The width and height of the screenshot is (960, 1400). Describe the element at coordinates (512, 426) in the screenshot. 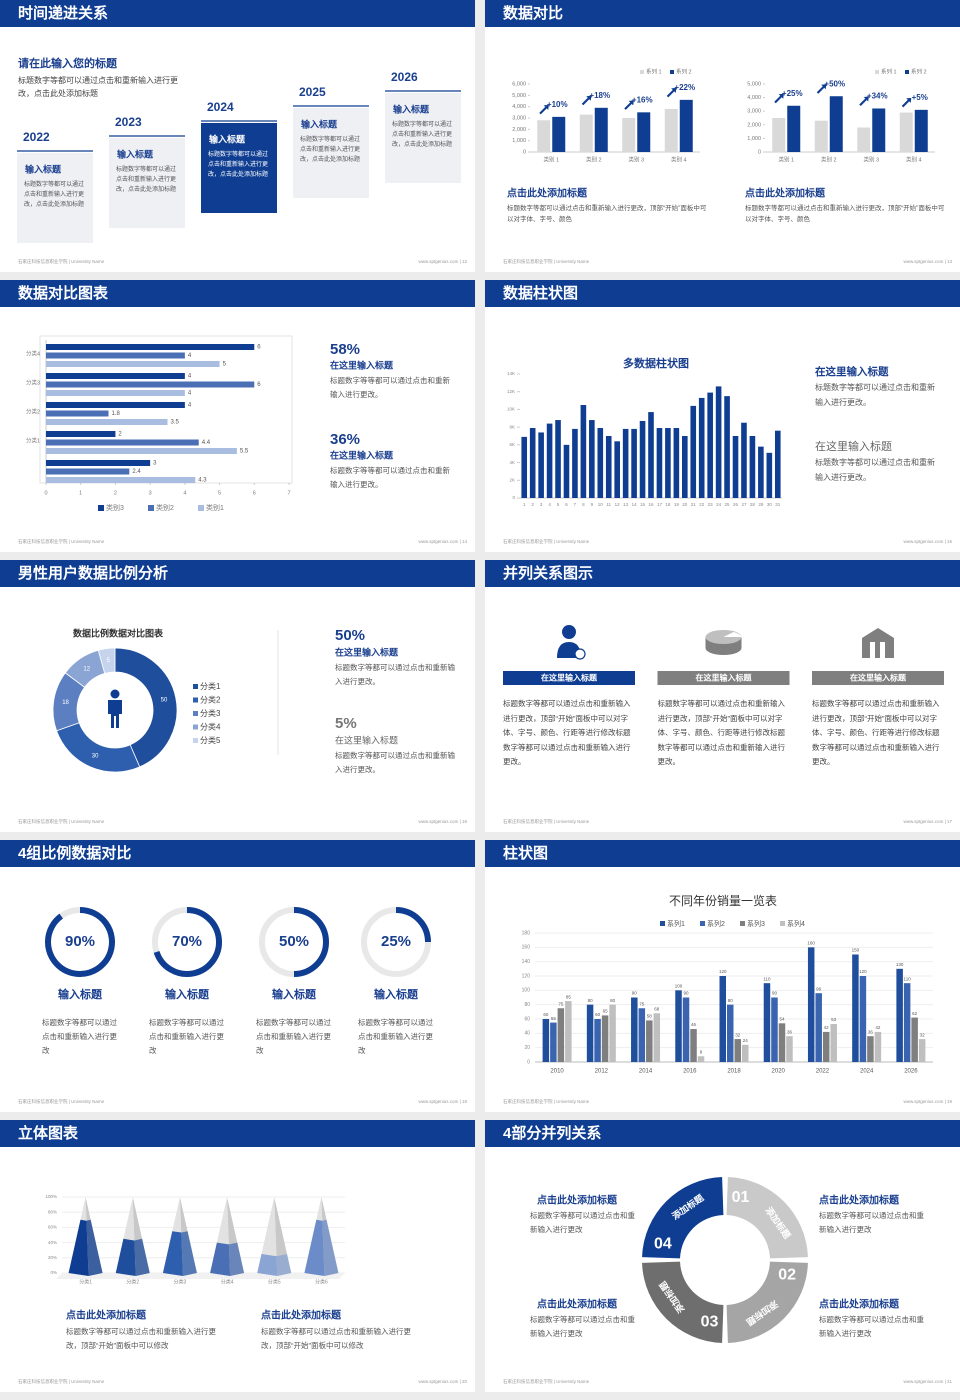

I see `y-tick-label: 8K` at that location.